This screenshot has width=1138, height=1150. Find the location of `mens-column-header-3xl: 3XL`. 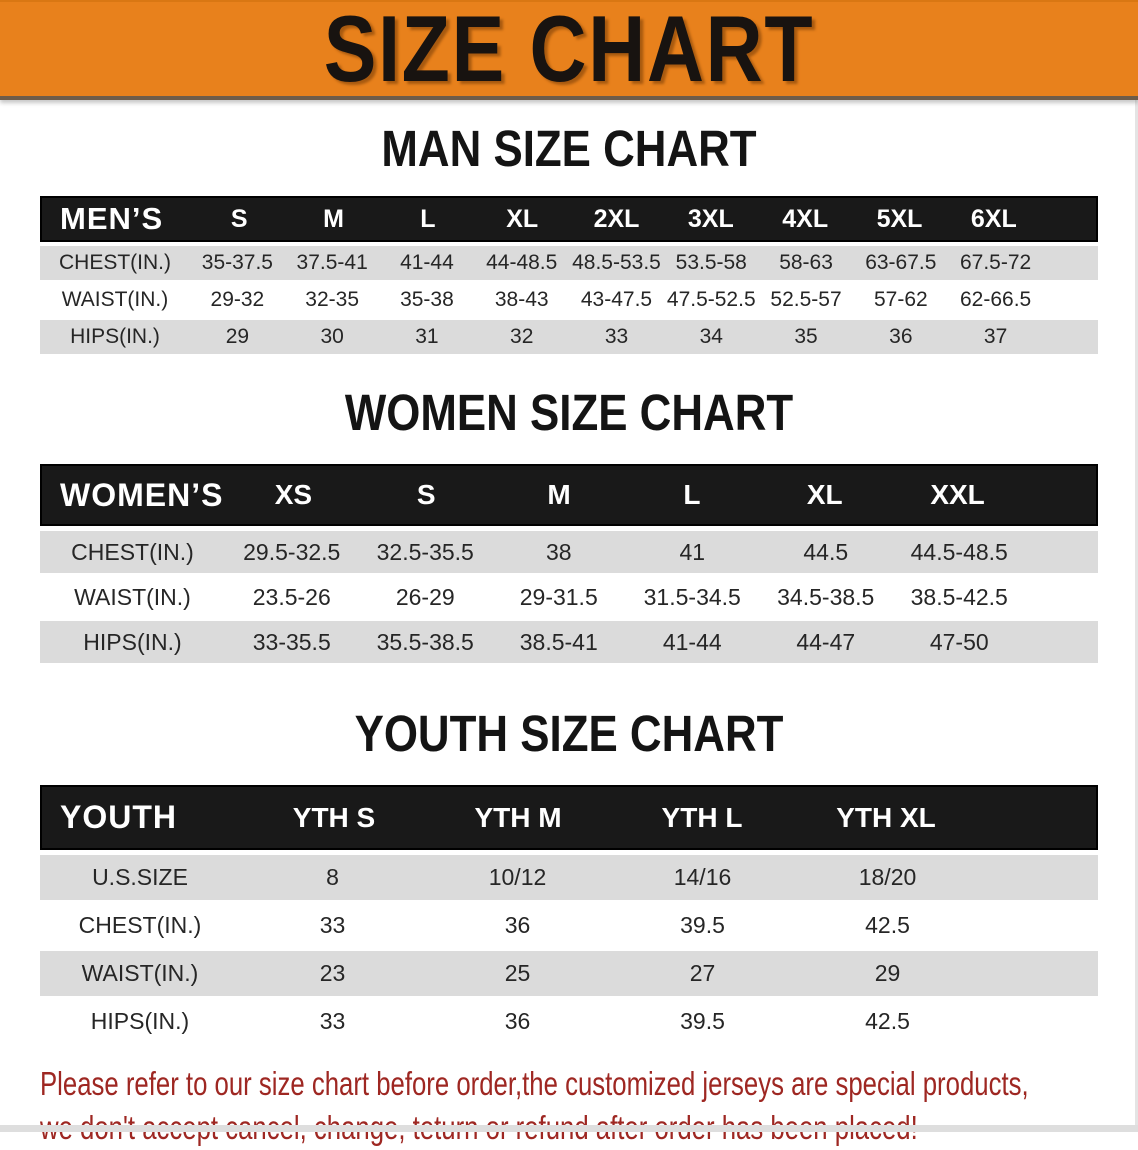

mens-column-header-3xl: 3XL is located at coordinates (710, 218).